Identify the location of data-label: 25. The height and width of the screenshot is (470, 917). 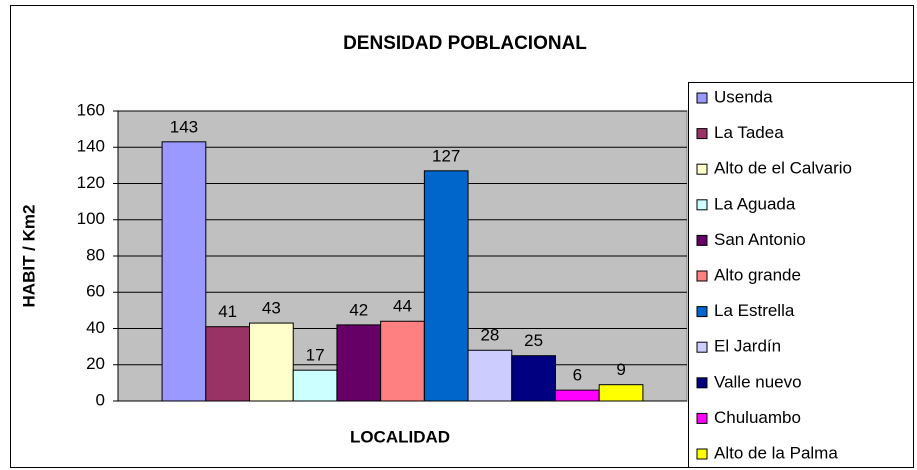
(533, 340).